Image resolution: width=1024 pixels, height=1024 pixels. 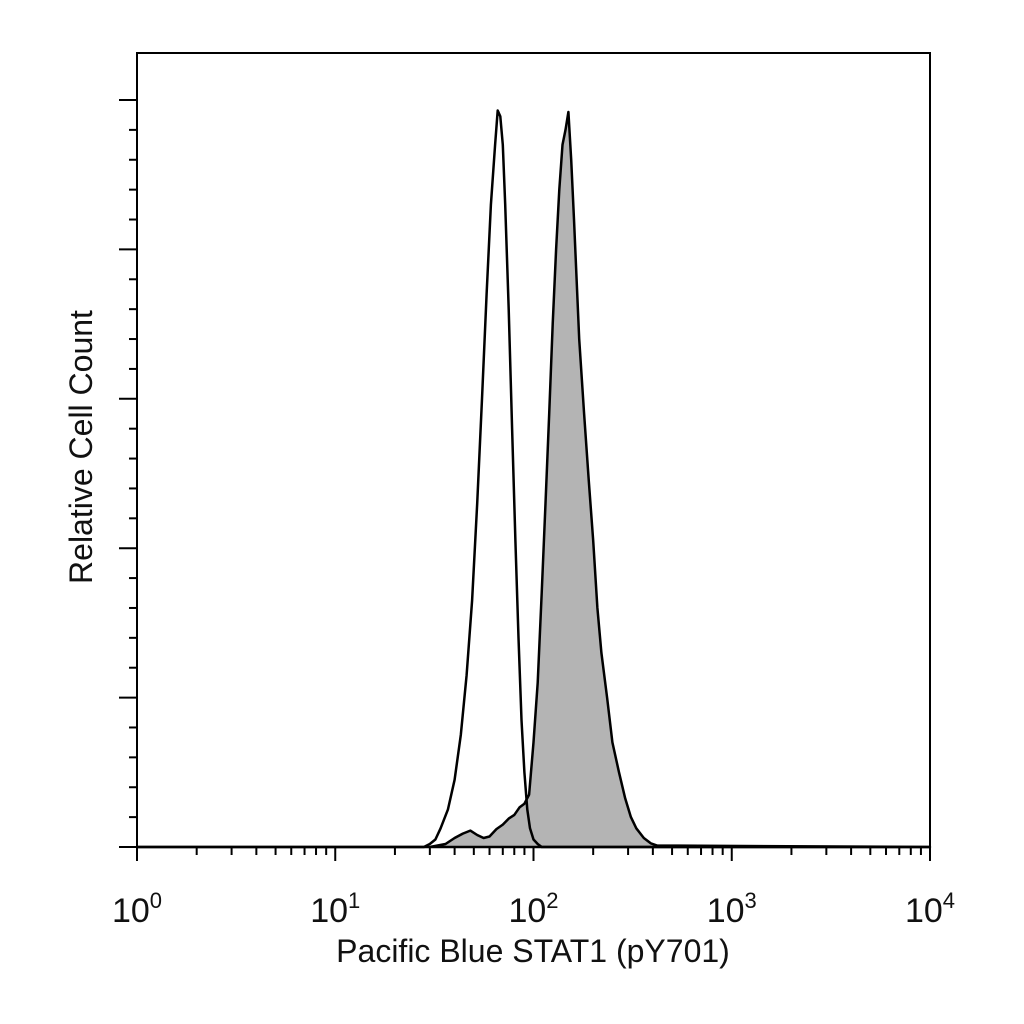 What do you see at coordinates (732, 909) in the screenshot?
I see `x-tick-label: 10³` at bounding box center [732, 909].